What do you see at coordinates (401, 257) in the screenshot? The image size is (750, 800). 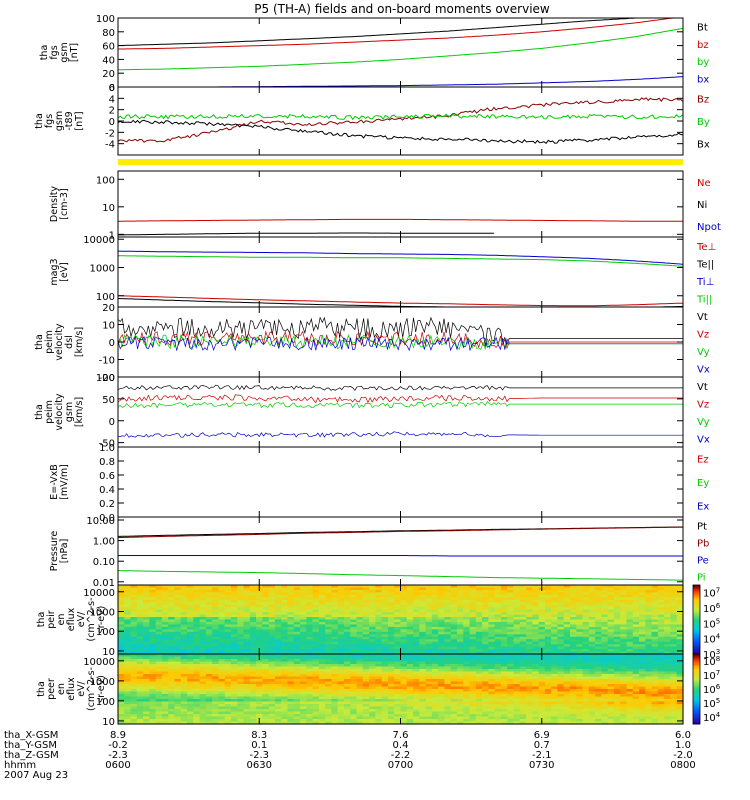 I see `series-line-Ti⊥` at bounding box center [401, 257].